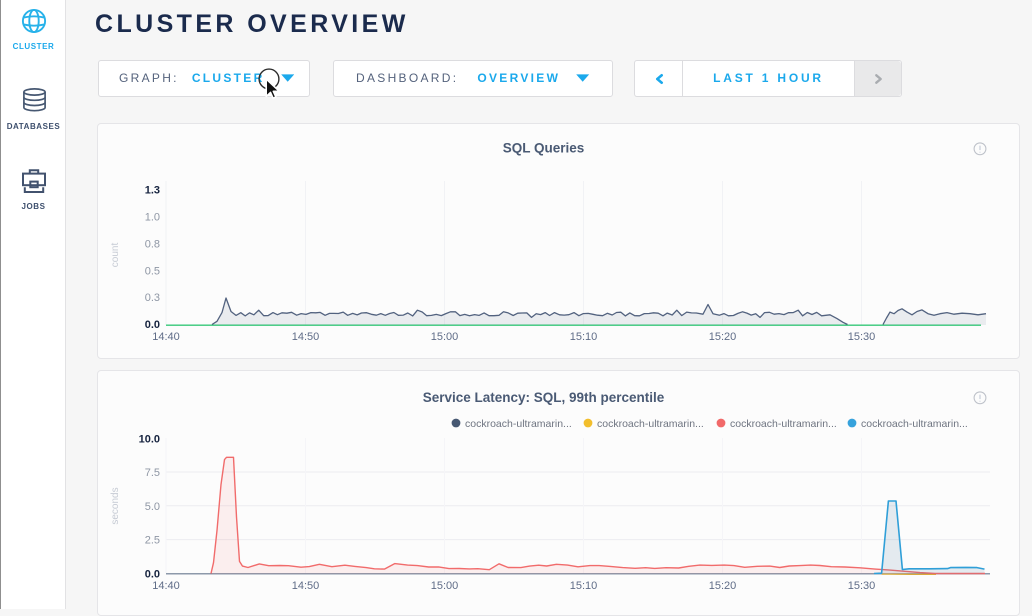 This screenshot has height=616, width=1032. Describe the element at coordinates (152, 507) in the screenshot. I see `svg-text: 5.0` at that location.